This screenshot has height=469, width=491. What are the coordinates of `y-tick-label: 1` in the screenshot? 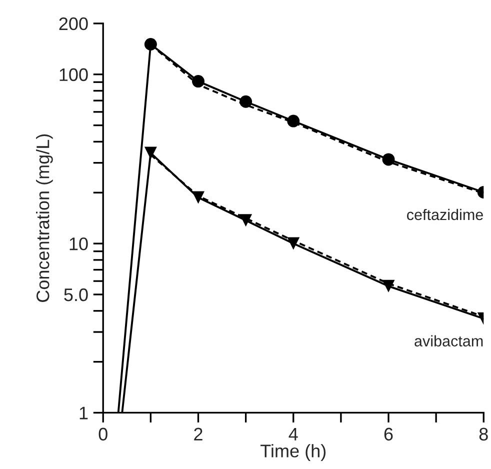 It's located at (84, 413).